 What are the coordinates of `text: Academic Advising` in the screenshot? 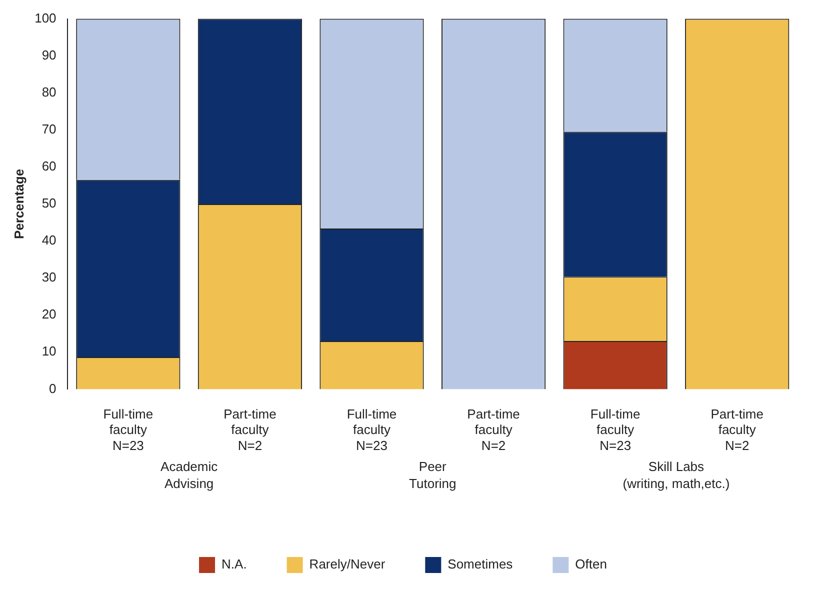 It's located at (189, 474).